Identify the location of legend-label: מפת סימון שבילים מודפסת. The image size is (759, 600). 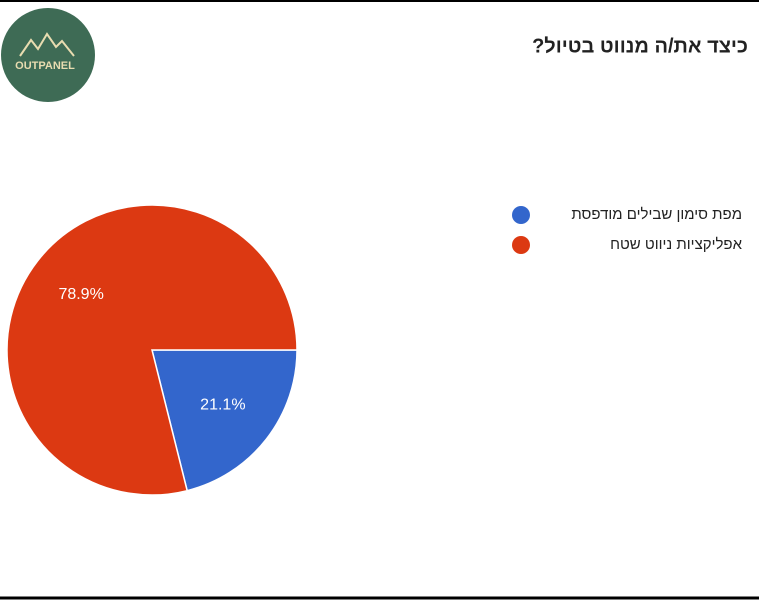
(656, 214).